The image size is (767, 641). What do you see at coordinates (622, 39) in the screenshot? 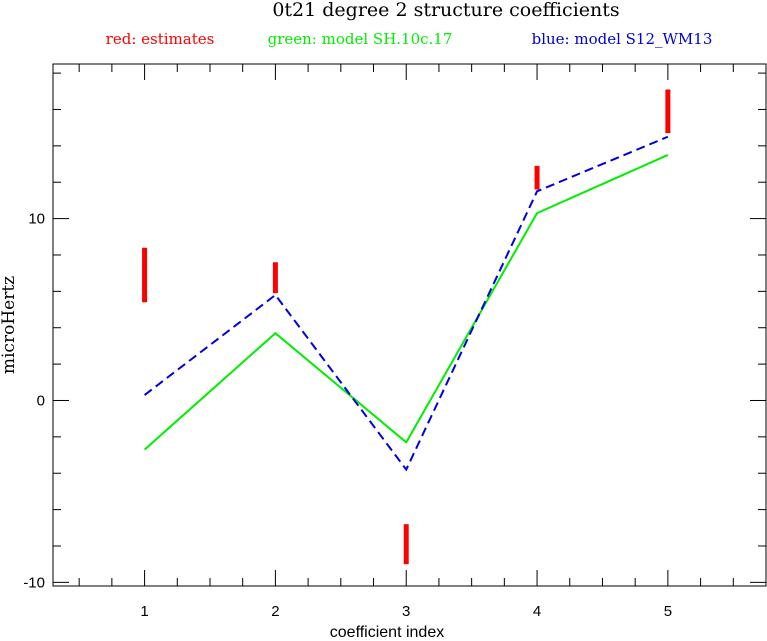
I see `legend-entry: blue: model S12_WM13` at bounding box center [622, 39].